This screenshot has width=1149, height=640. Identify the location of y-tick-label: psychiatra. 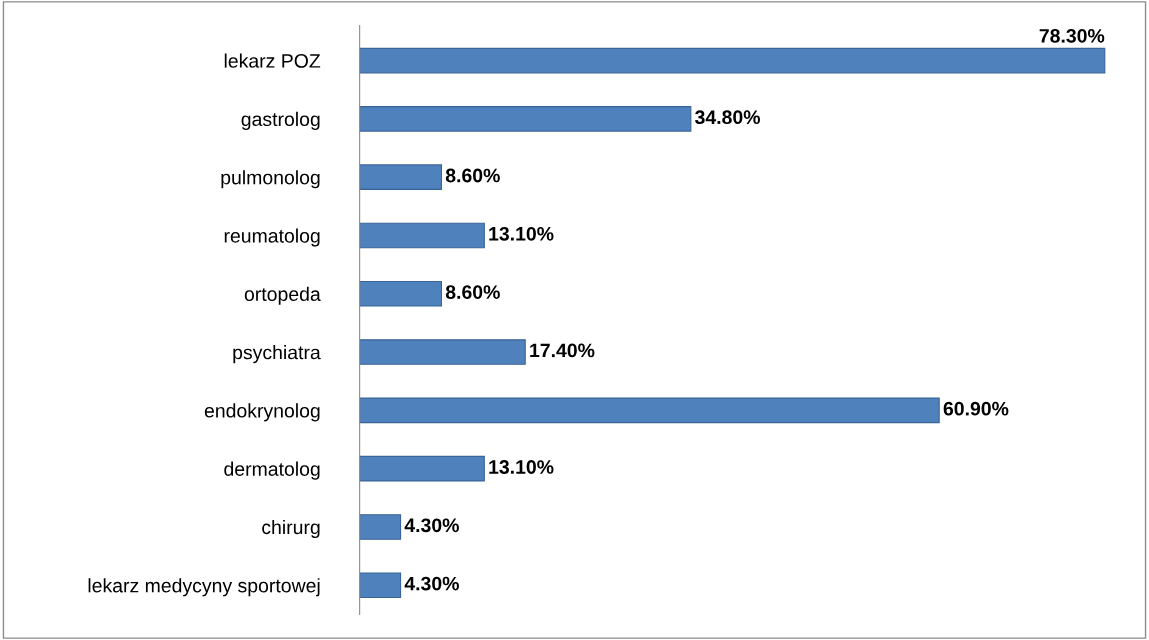
(277, 354).